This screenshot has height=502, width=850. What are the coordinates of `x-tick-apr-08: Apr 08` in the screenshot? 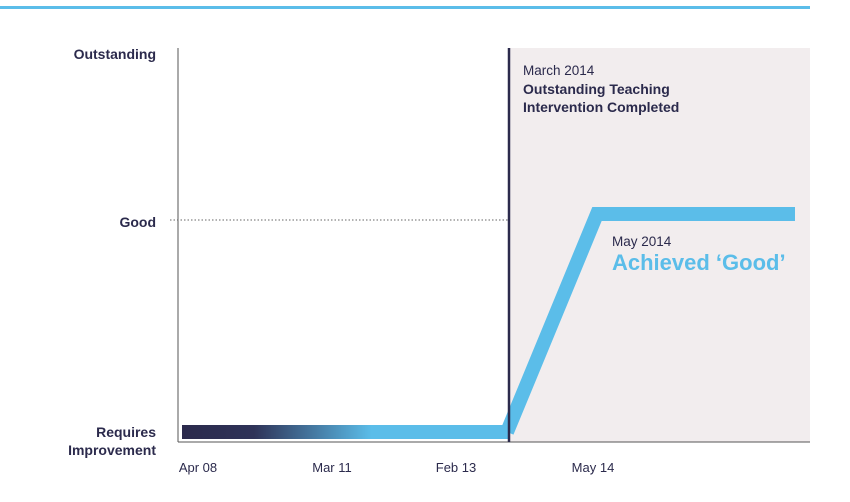 It's located at (198, 467).